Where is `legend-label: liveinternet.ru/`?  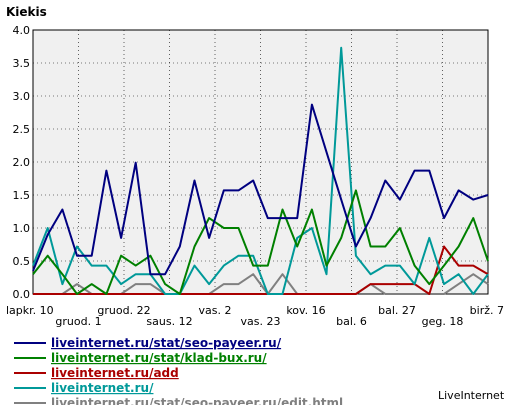
legend-label: liveinternet.ru/ is located at coordinates (102, 388).